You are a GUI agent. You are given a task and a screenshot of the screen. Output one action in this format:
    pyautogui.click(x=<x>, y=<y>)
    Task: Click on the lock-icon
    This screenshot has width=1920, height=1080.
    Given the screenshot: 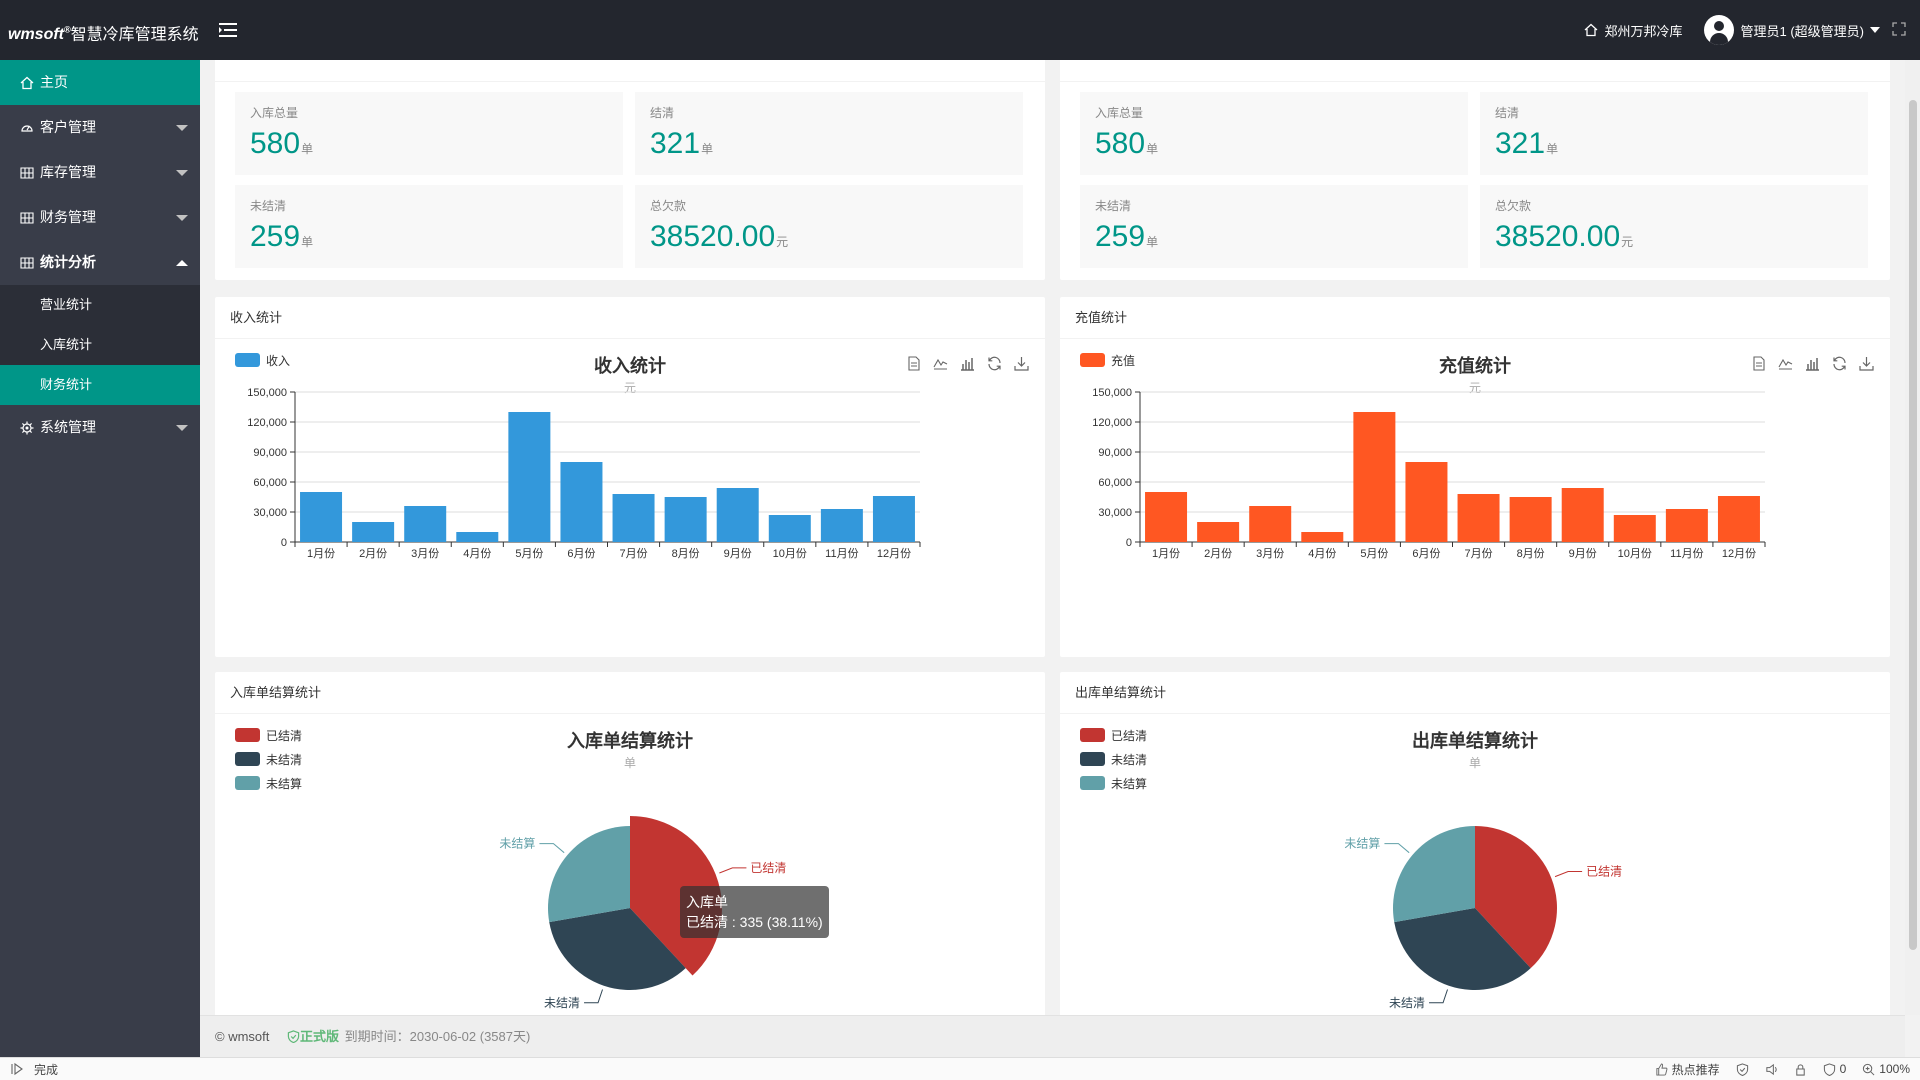 What is the action you would take?
    pyautogui.click(x=1800, y=1069)
    